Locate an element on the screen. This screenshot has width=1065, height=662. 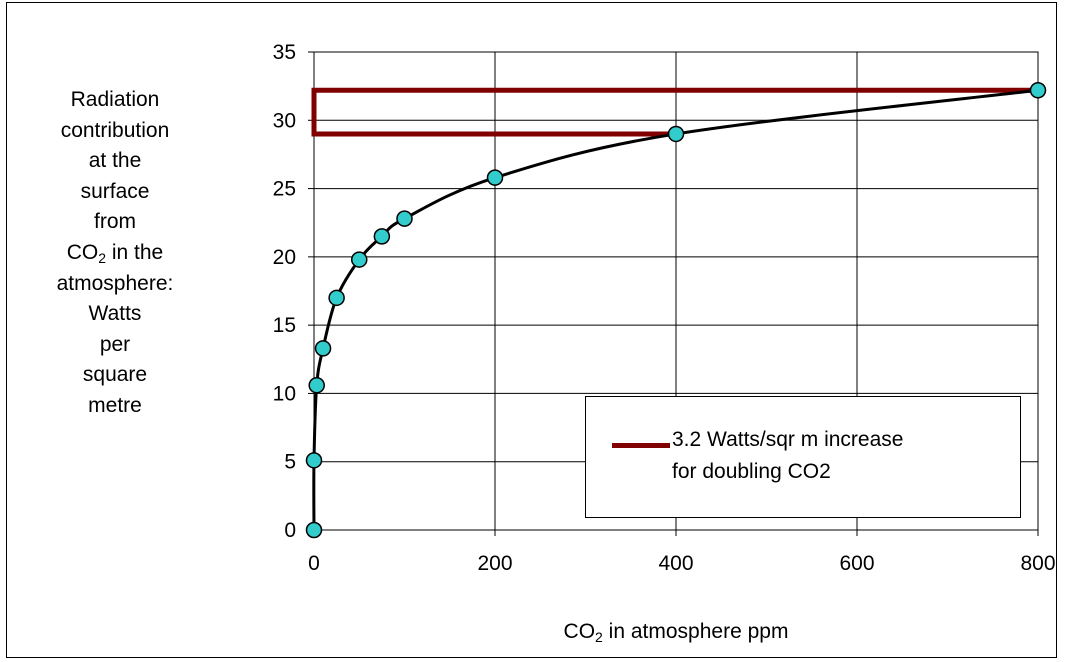
legend-swatch is located at coordinates (641, 445).